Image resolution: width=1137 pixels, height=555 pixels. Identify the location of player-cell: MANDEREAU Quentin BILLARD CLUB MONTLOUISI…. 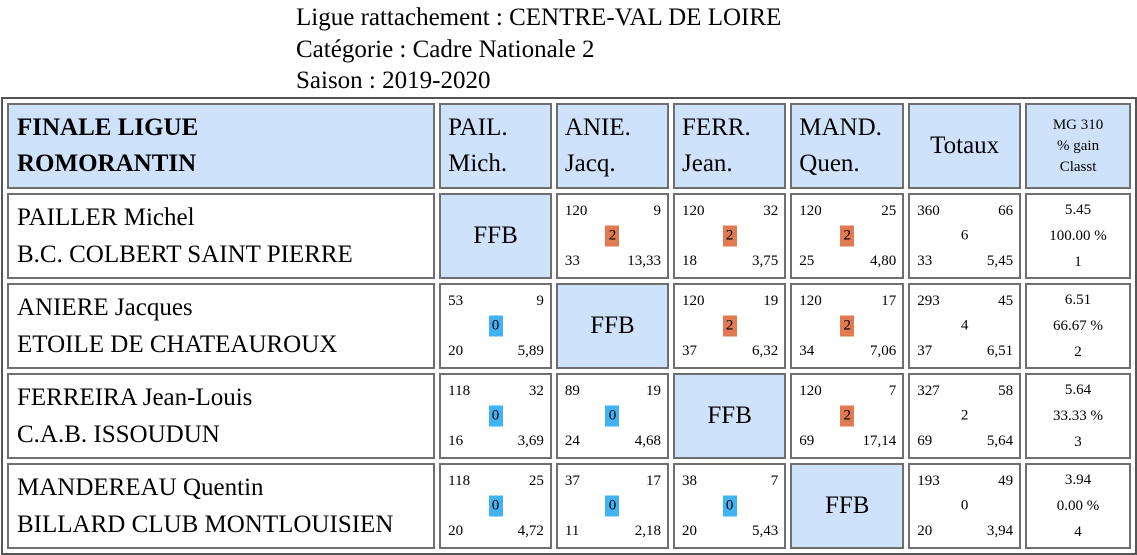
(221, 506).